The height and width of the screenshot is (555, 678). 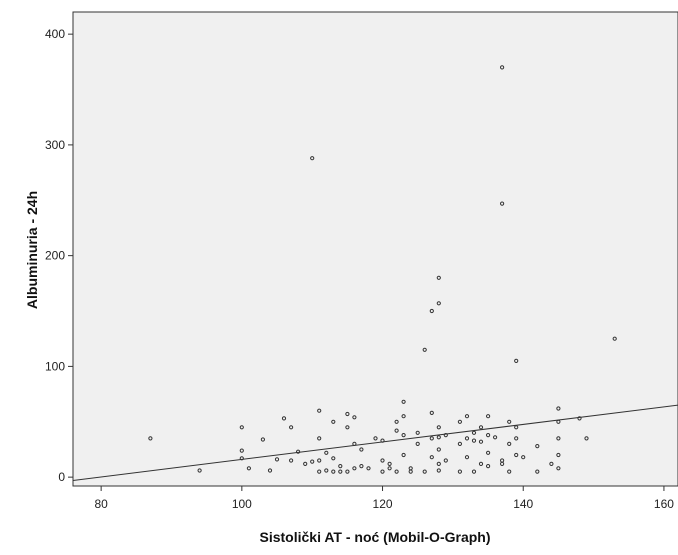 What do you see at coordinates (242, 504) in the screenshot?
I see `x-tick-label: 100` at bounding box center [242, 504].